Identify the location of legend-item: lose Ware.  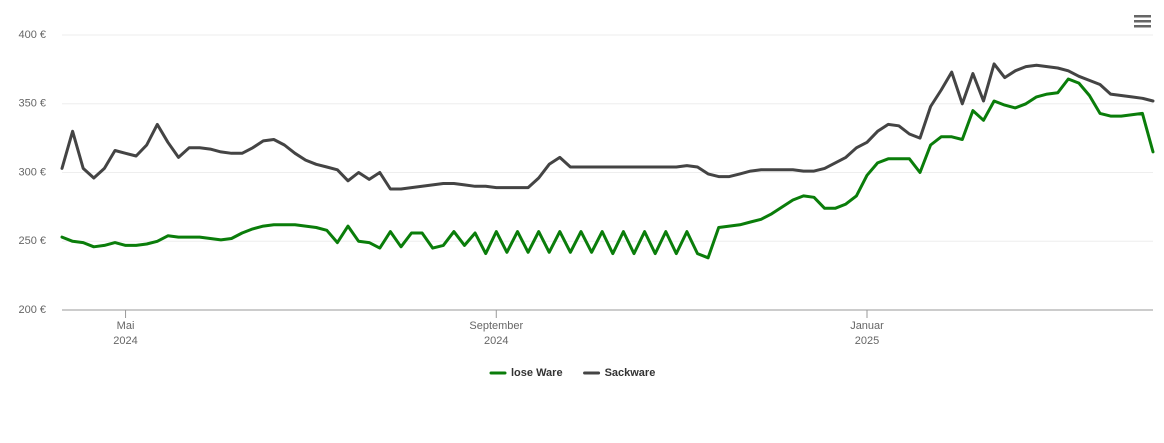
(526, 373).